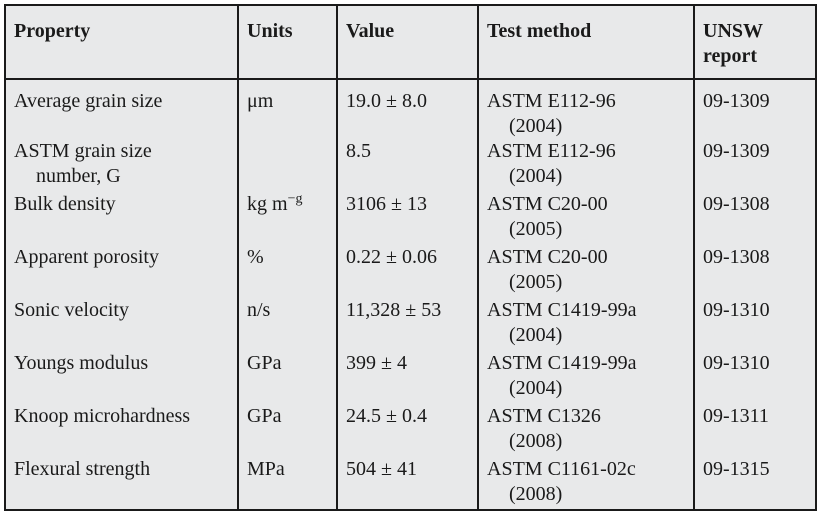 This screenshot has width=823, height=517. Describe the element at coordinates (287, 165) in the screenshot. I see `cell-units` at that location.